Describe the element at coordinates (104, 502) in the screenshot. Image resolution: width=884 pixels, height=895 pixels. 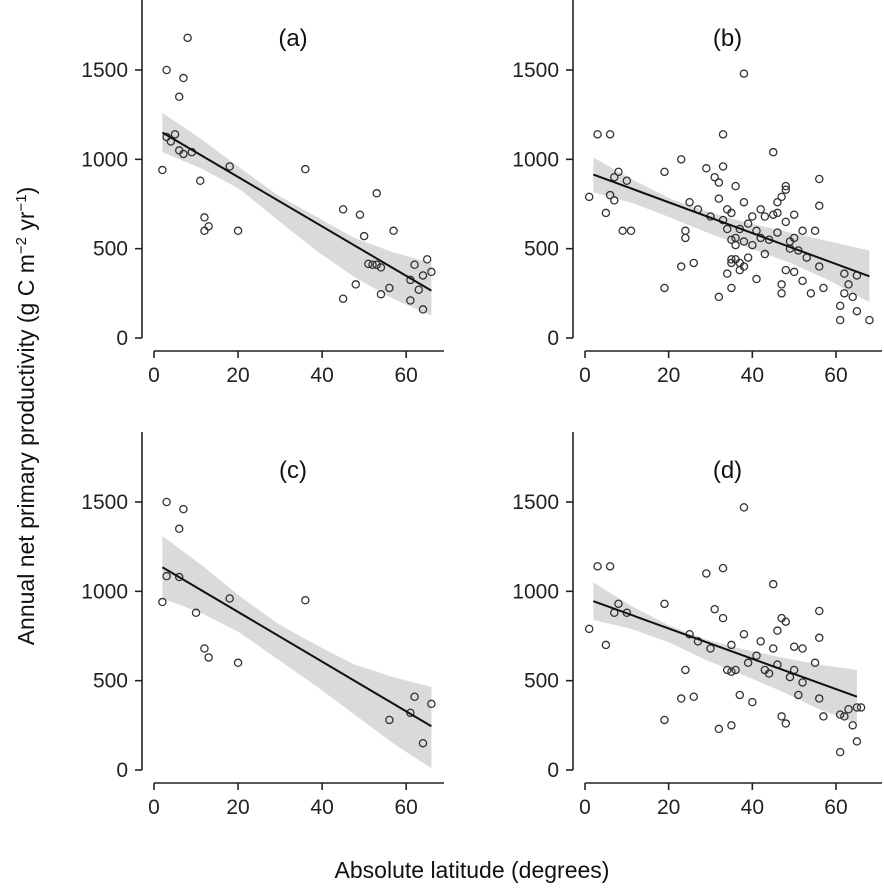
I see `y-tick-label: 1500` at that location.